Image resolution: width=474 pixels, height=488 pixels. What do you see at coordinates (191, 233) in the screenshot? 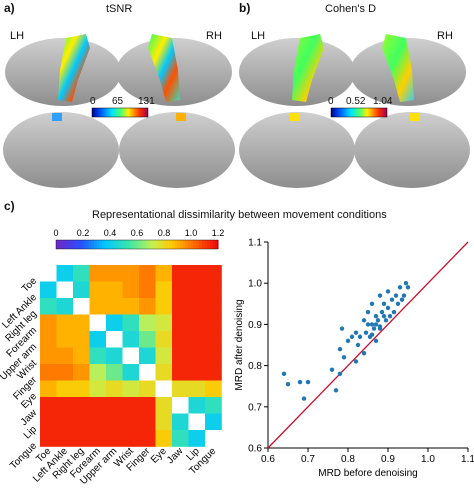
I see `colorbar-tick-label: 1.0` at bounding box center [191, 233].